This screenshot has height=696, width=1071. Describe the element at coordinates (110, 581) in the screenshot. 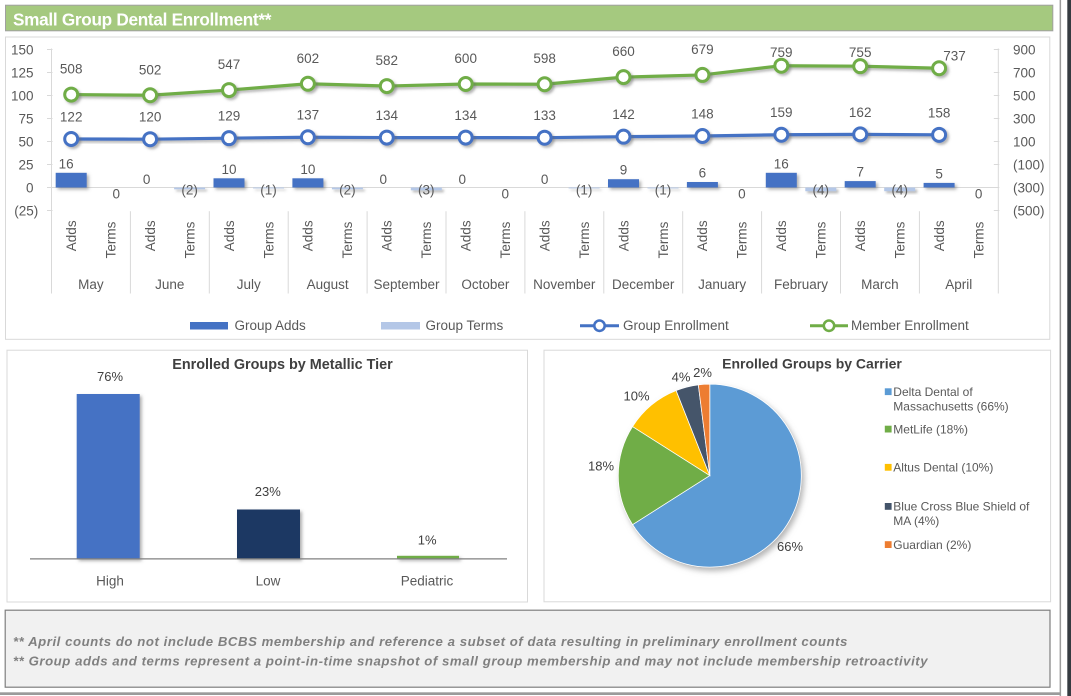

I see `svg-text: High` at that location.